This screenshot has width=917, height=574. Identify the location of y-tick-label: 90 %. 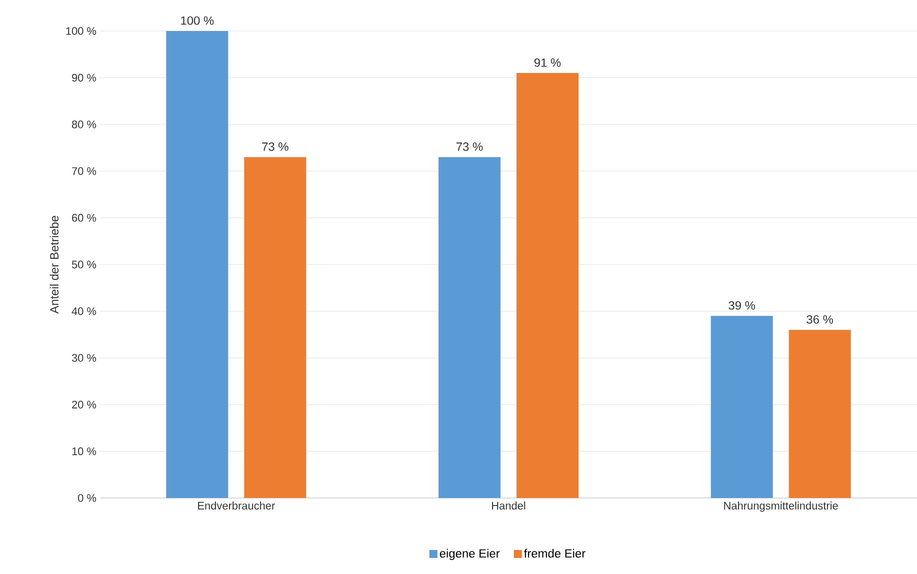
(84, 78).